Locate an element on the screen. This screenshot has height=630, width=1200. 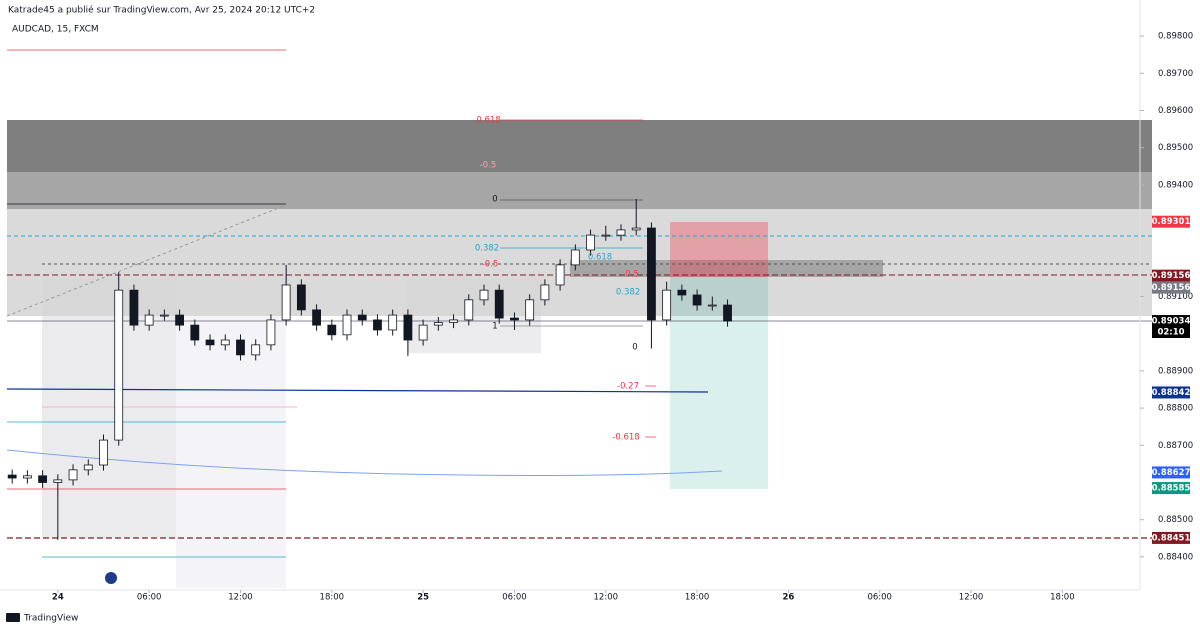
price-tag-label: 0.88585 is located at coordinates (1171, 489).